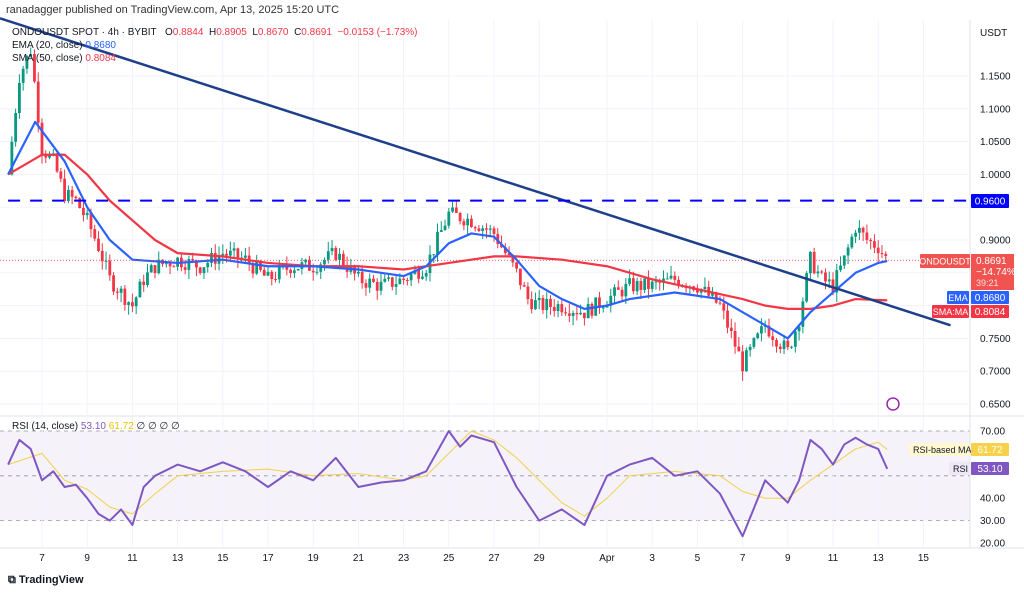 The width and height of the screenshot is (1024, 594). I want to click on price-tick: 0.6500, so click(995, 405).